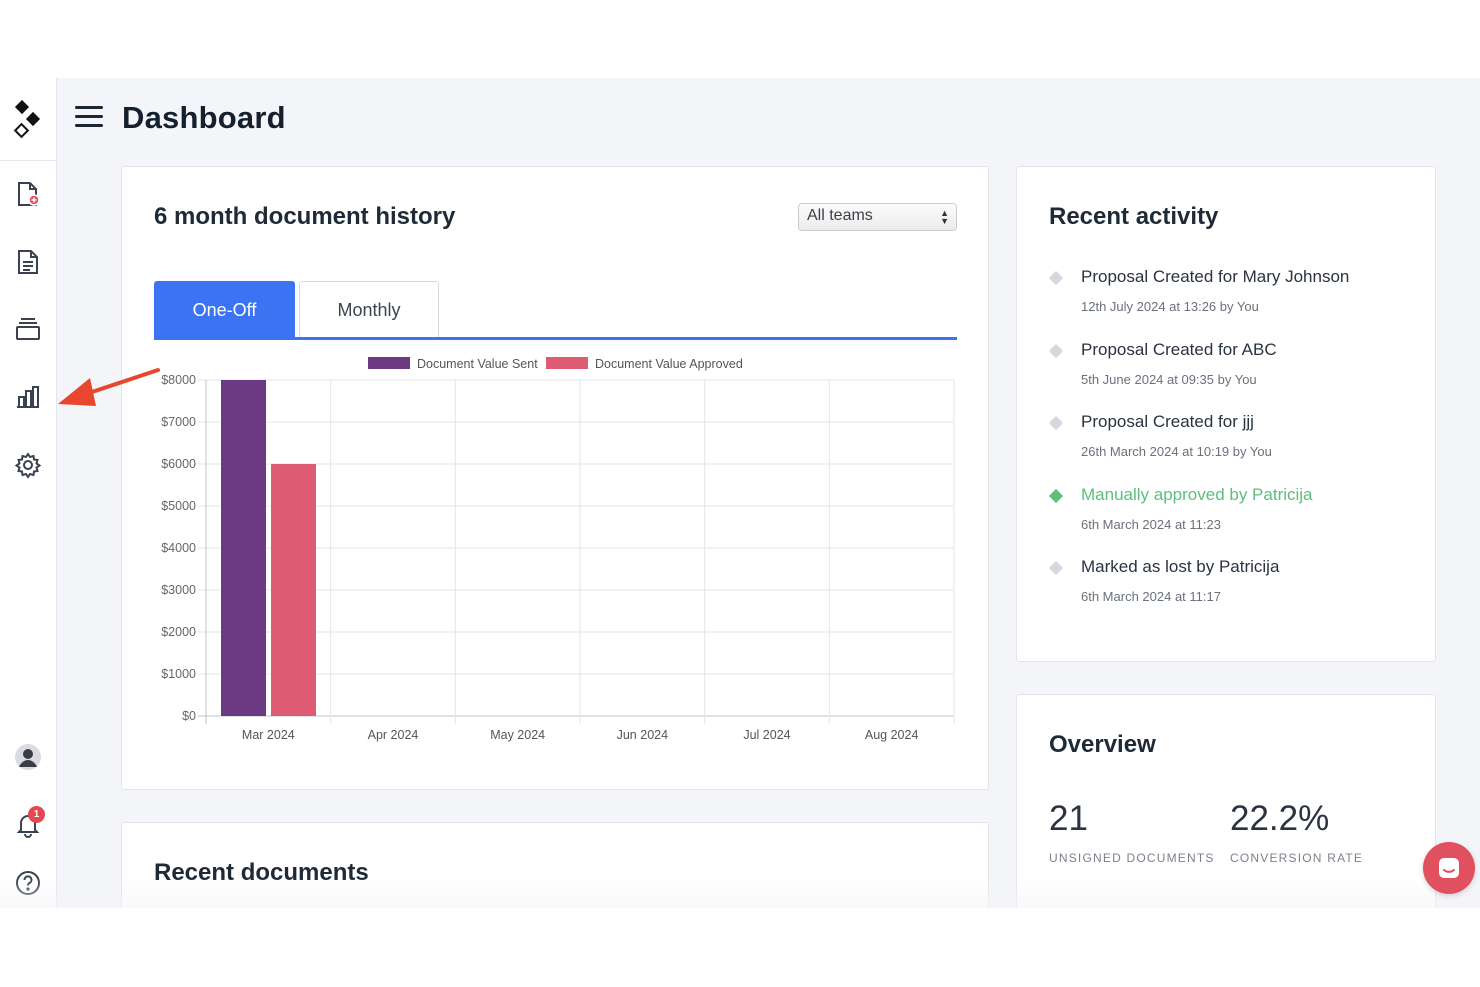 The width and height of the screenshot is (1480, 987). What do you see at coordinates (28, 757) in the screenshot?
I see `user-avatar-icon` at bounding box center [28, 757].